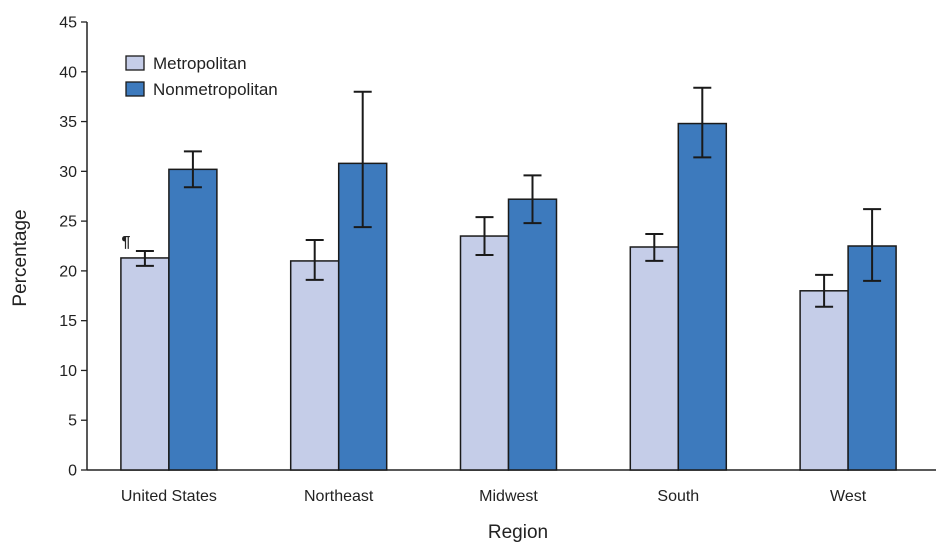  I want to click on y-tick-label: 30, so click(68, 172).